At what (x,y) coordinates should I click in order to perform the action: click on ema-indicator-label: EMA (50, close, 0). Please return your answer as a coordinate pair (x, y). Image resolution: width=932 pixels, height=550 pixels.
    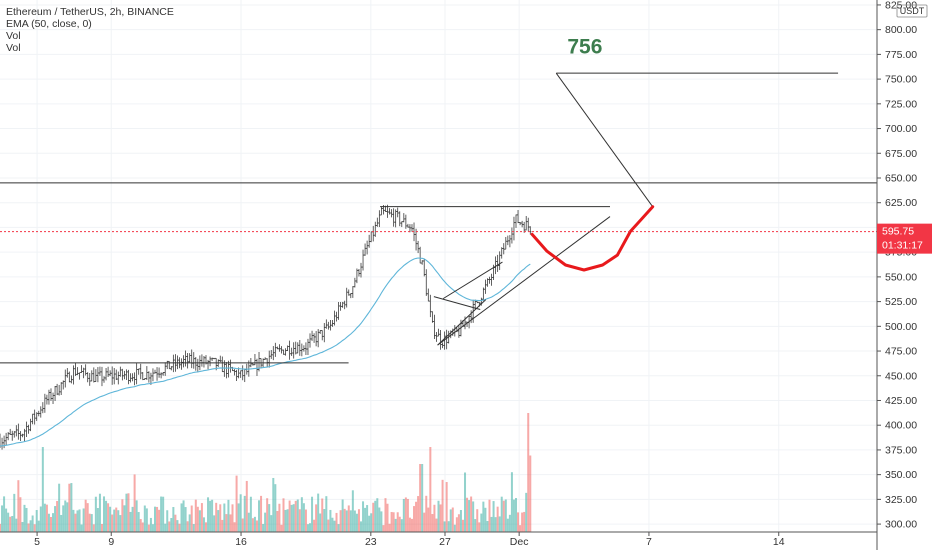
    Looking at the image, I should click on (49, 24).